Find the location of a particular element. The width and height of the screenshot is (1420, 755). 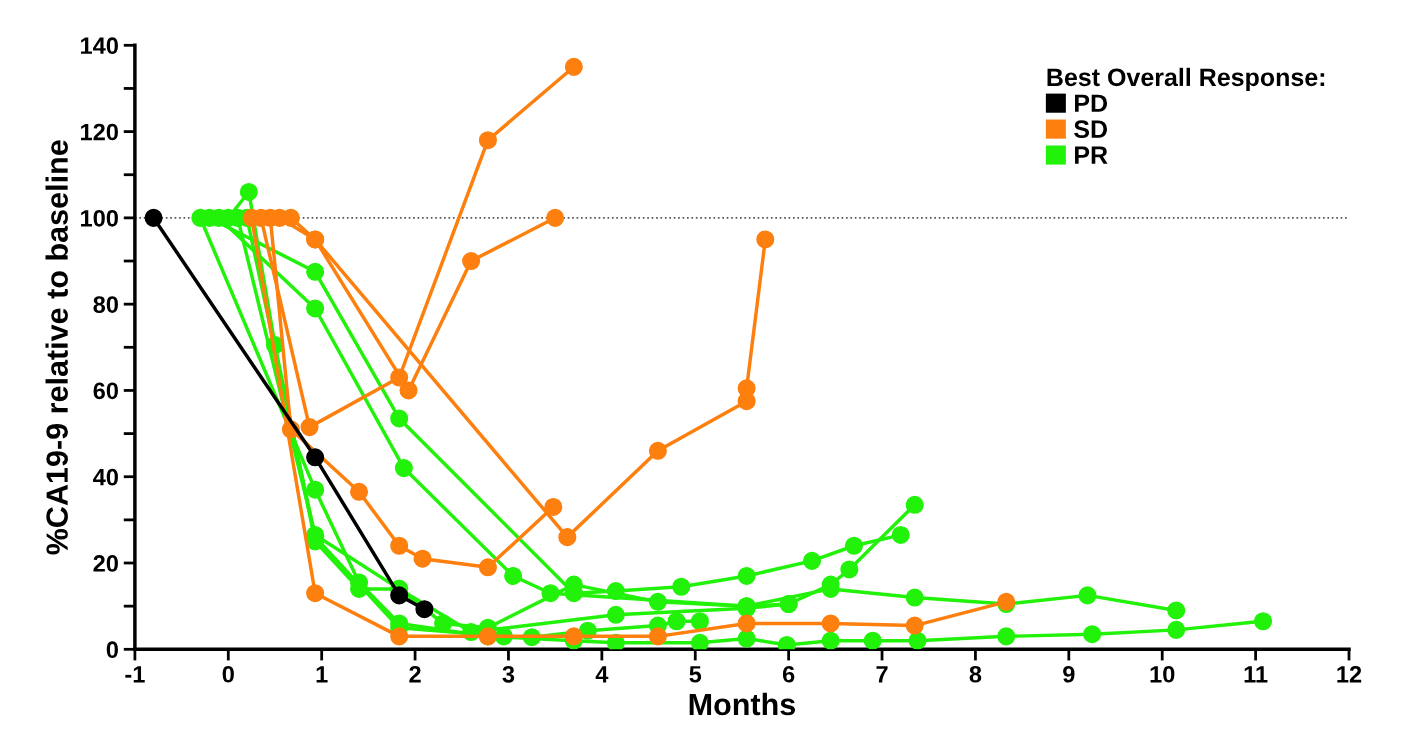

x-tick-label: 7 is located at coordinates (882, 674).